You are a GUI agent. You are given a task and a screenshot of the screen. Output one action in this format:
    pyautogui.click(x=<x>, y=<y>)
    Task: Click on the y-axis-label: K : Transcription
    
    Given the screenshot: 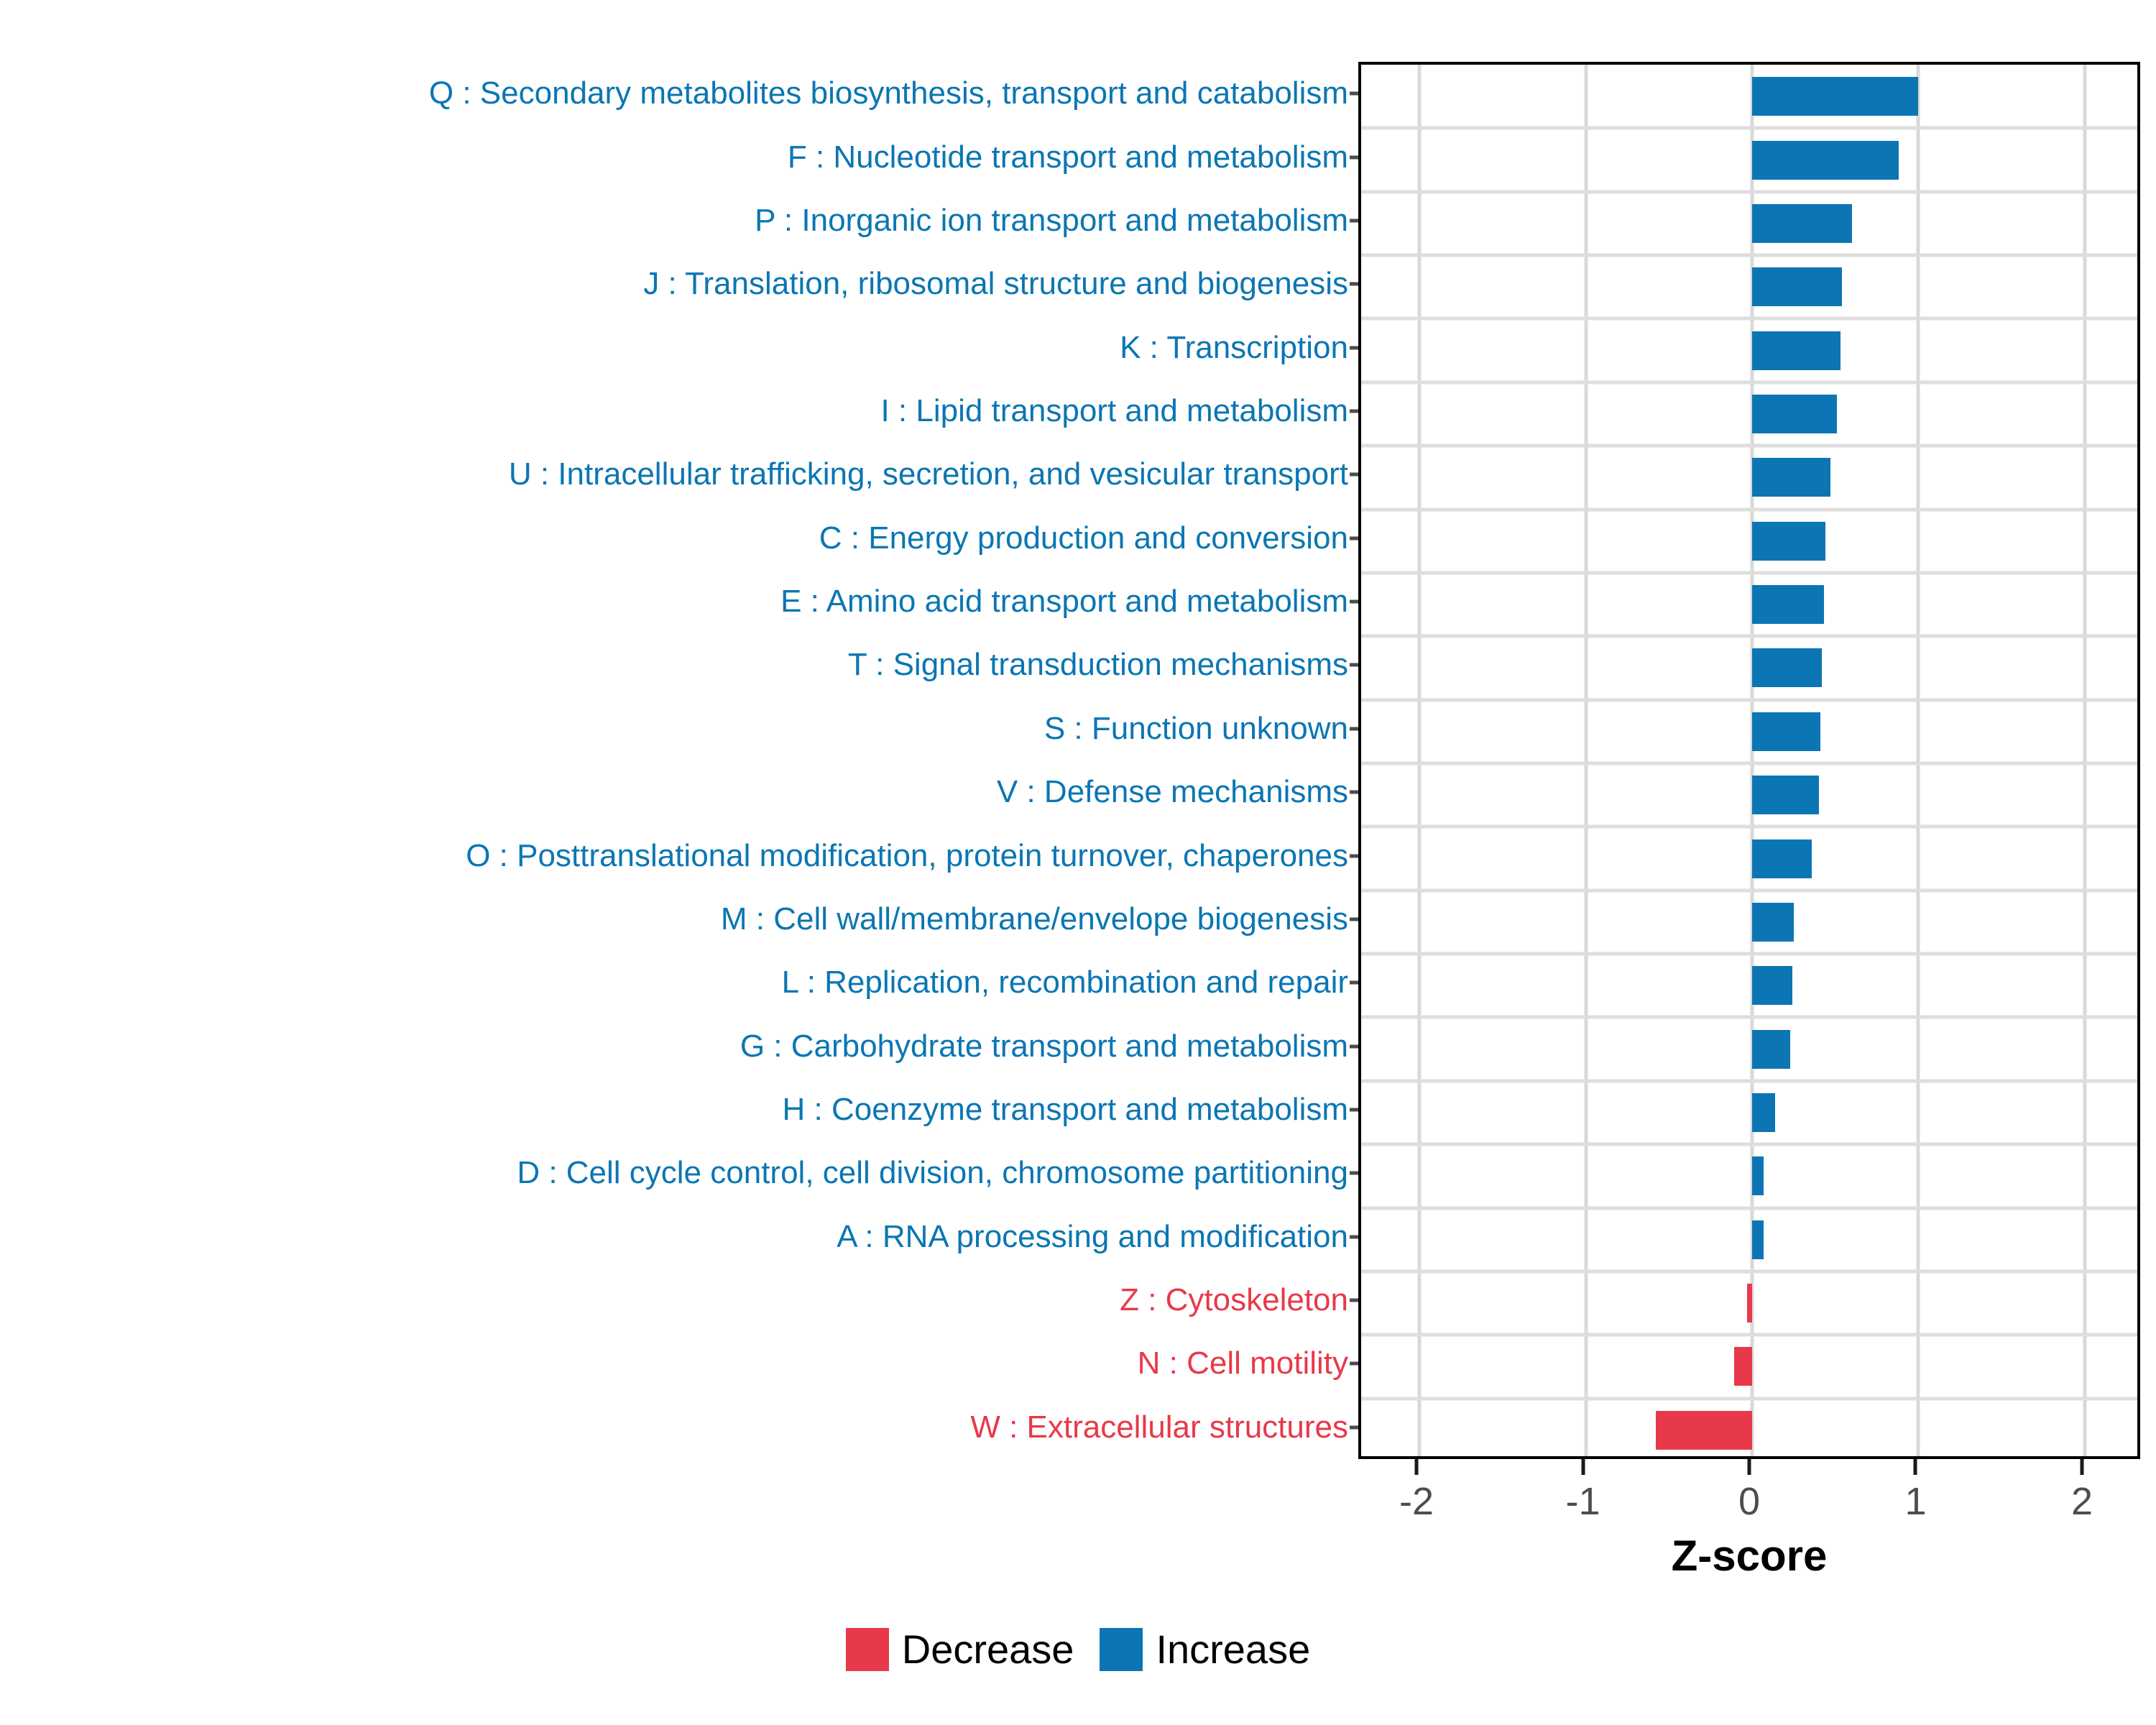 What is the action you would take?
    pyautogui.click(x=1234, y=347)
    